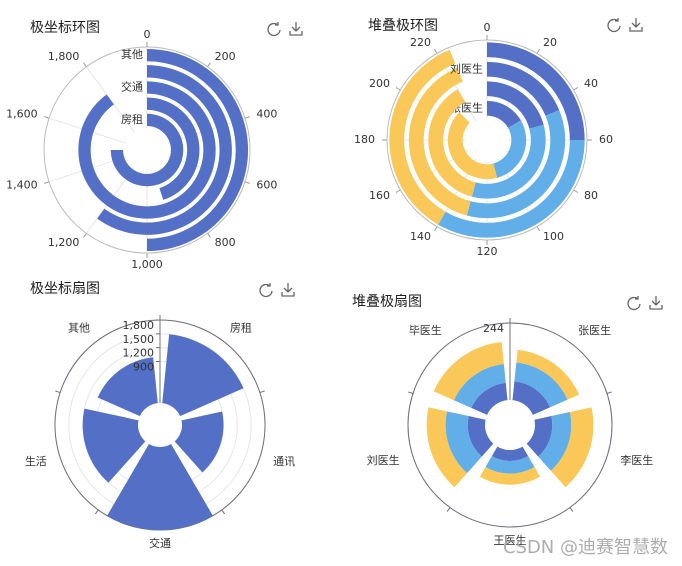 Image resolution: width=682 pixels, height=566 pixels. I want to click on x-tick-label: 毕医生, so click(425, 330).